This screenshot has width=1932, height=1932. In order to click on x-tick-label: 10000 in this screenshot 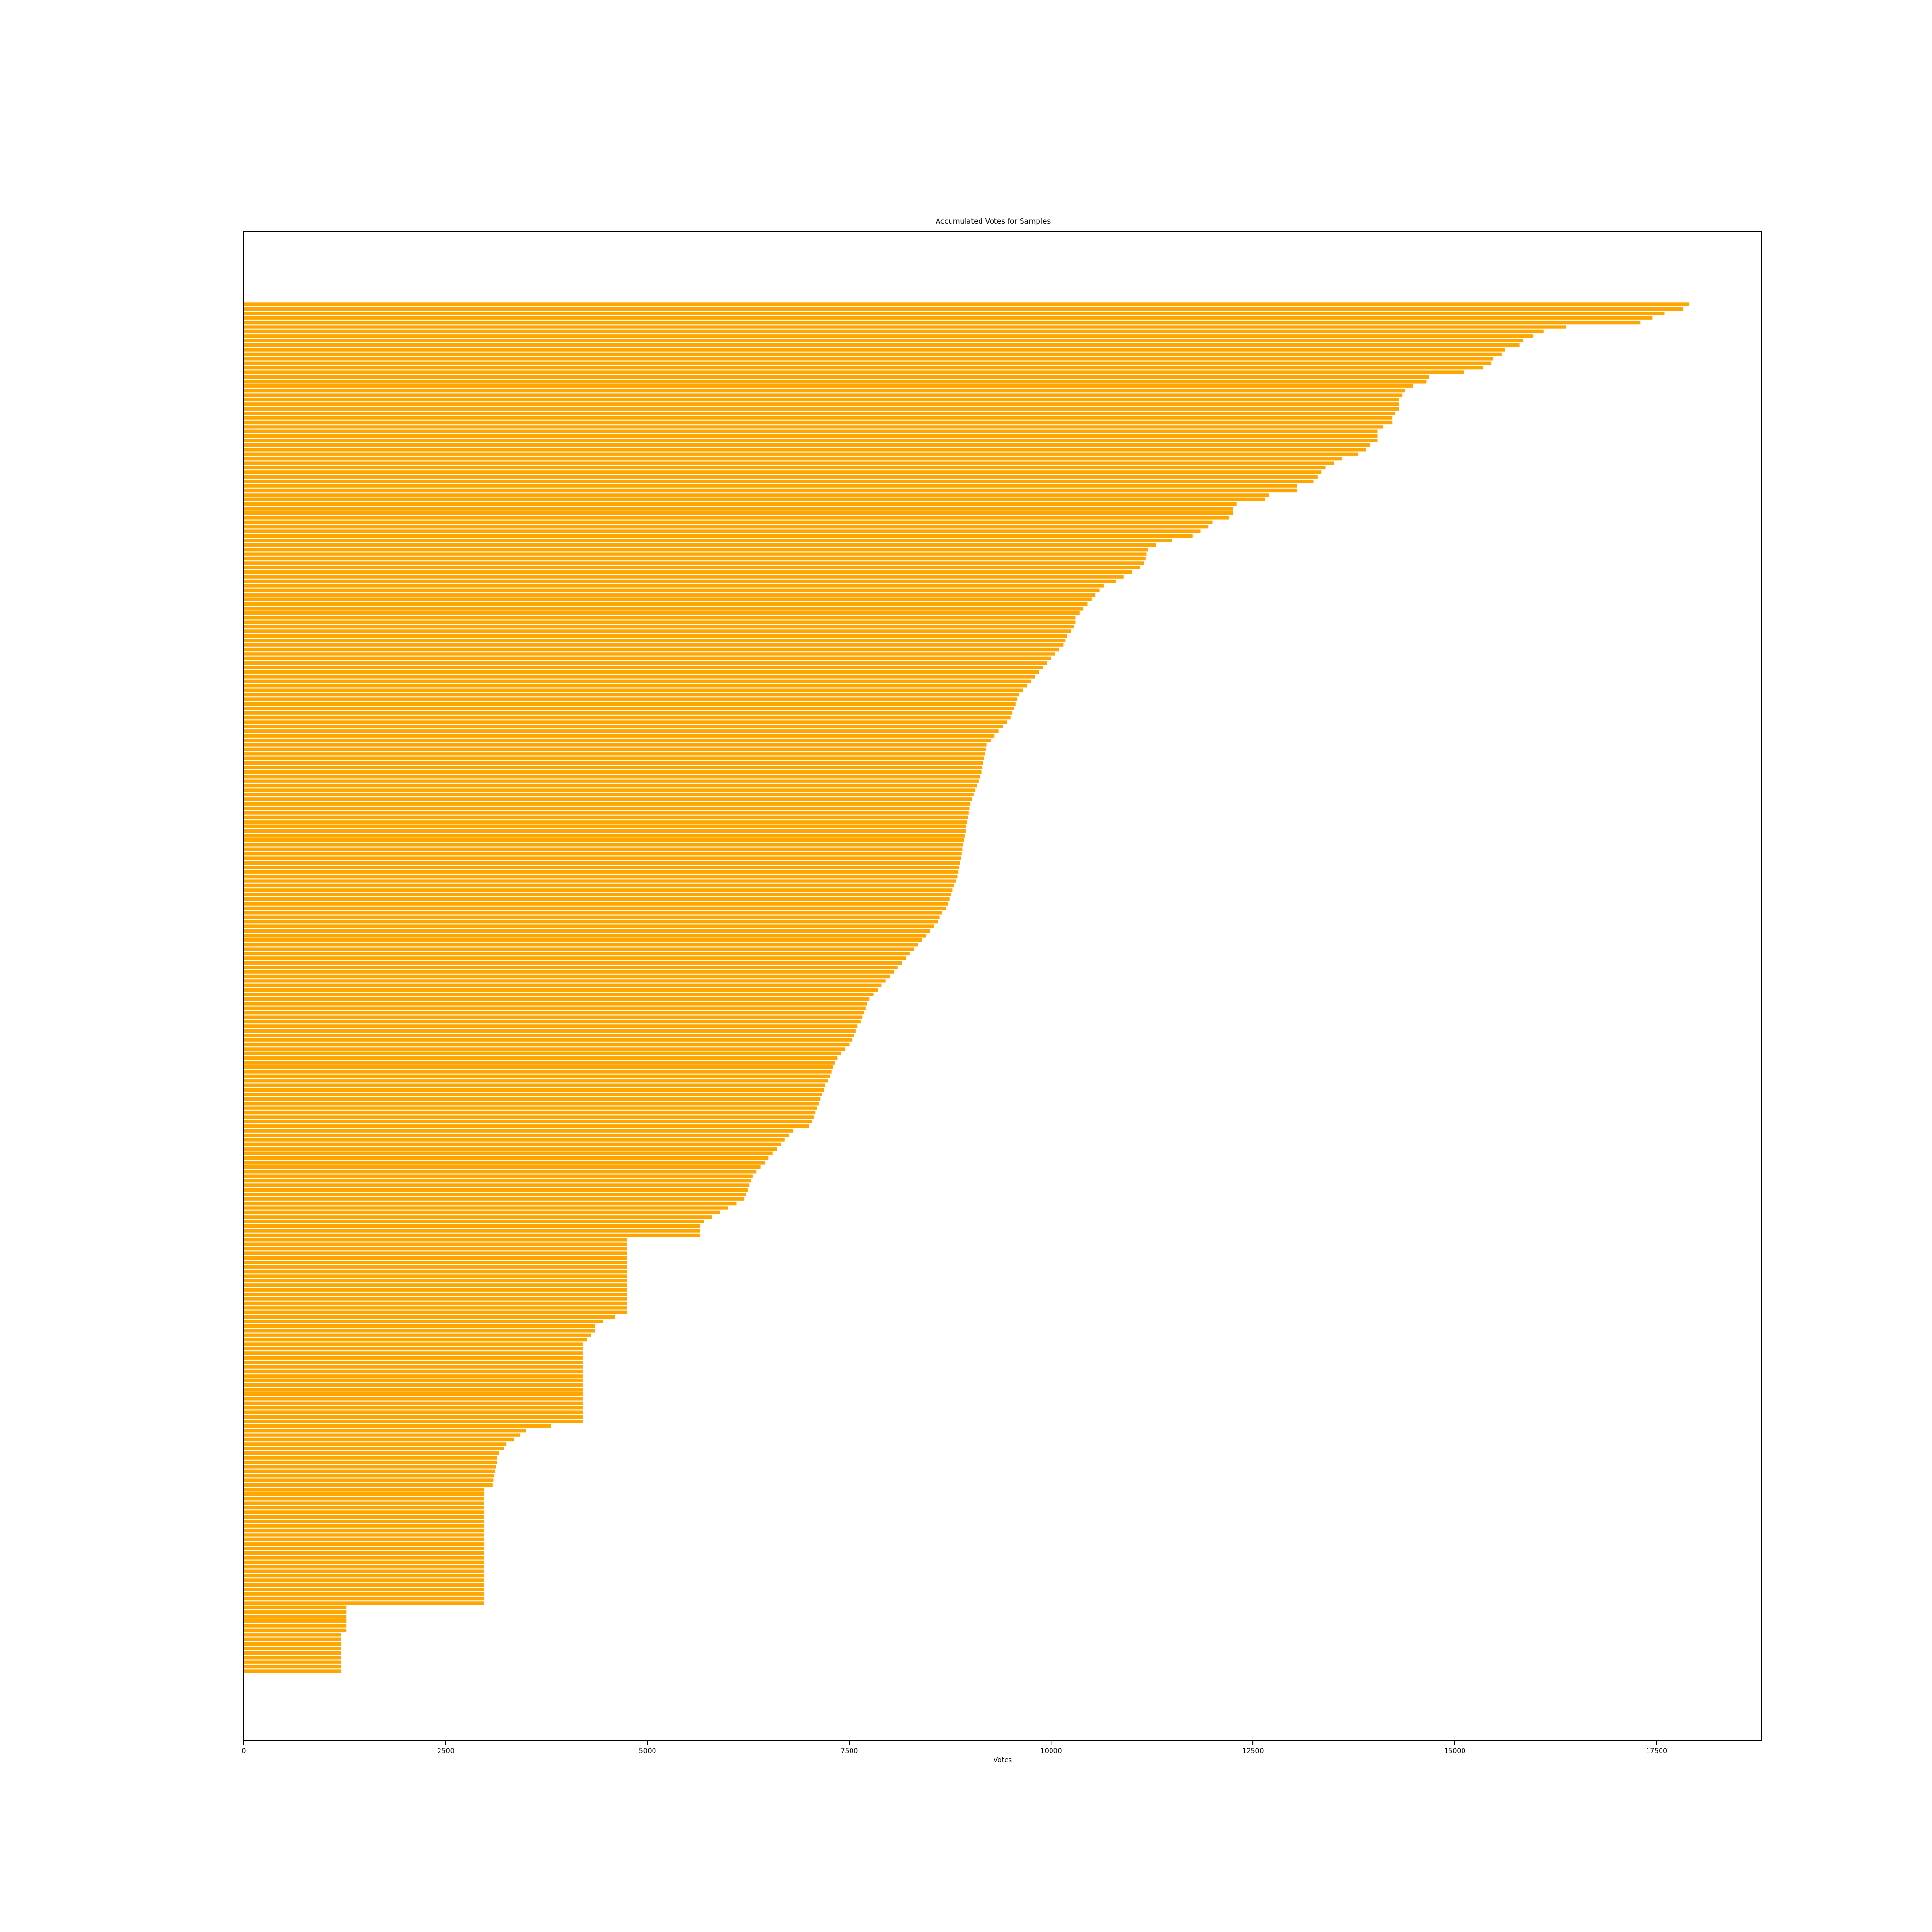, I will do `click(1051, 1751)`.